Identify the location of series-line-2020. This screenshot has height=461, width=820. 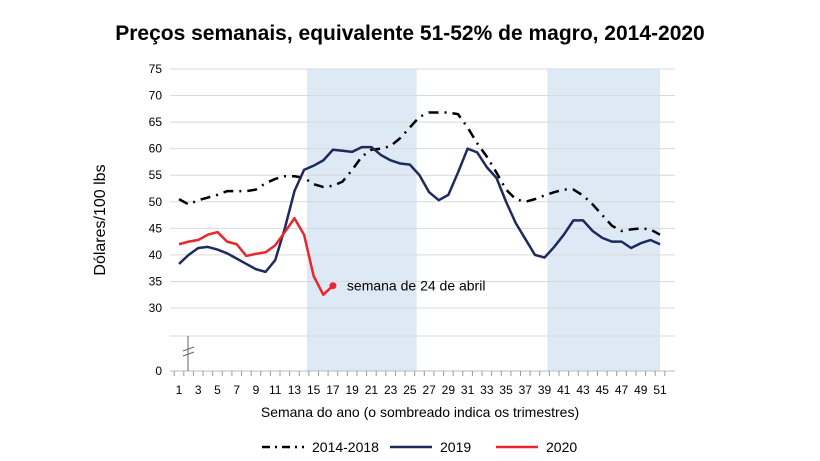
(256, 256).